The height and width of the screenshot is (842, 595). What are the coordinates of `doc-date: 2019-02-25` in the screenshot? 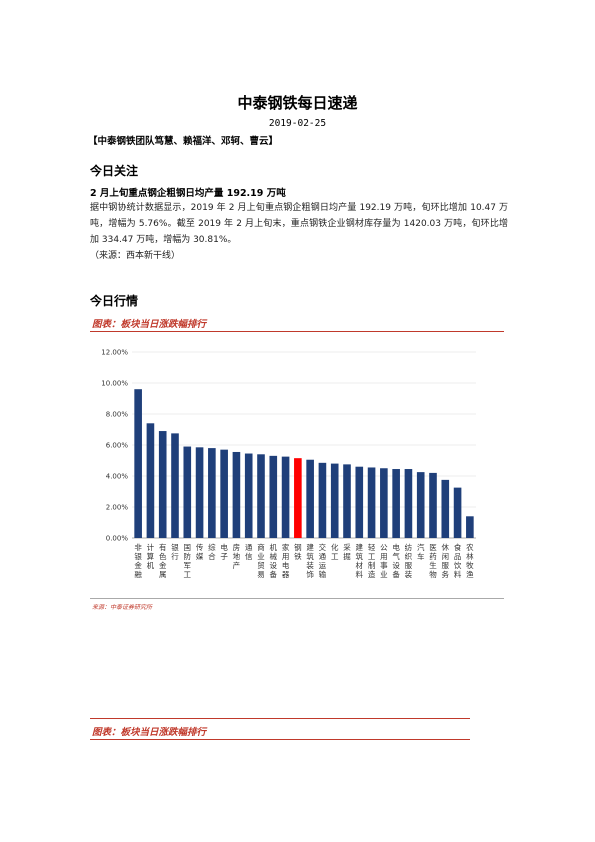 It's located at (297, 123).